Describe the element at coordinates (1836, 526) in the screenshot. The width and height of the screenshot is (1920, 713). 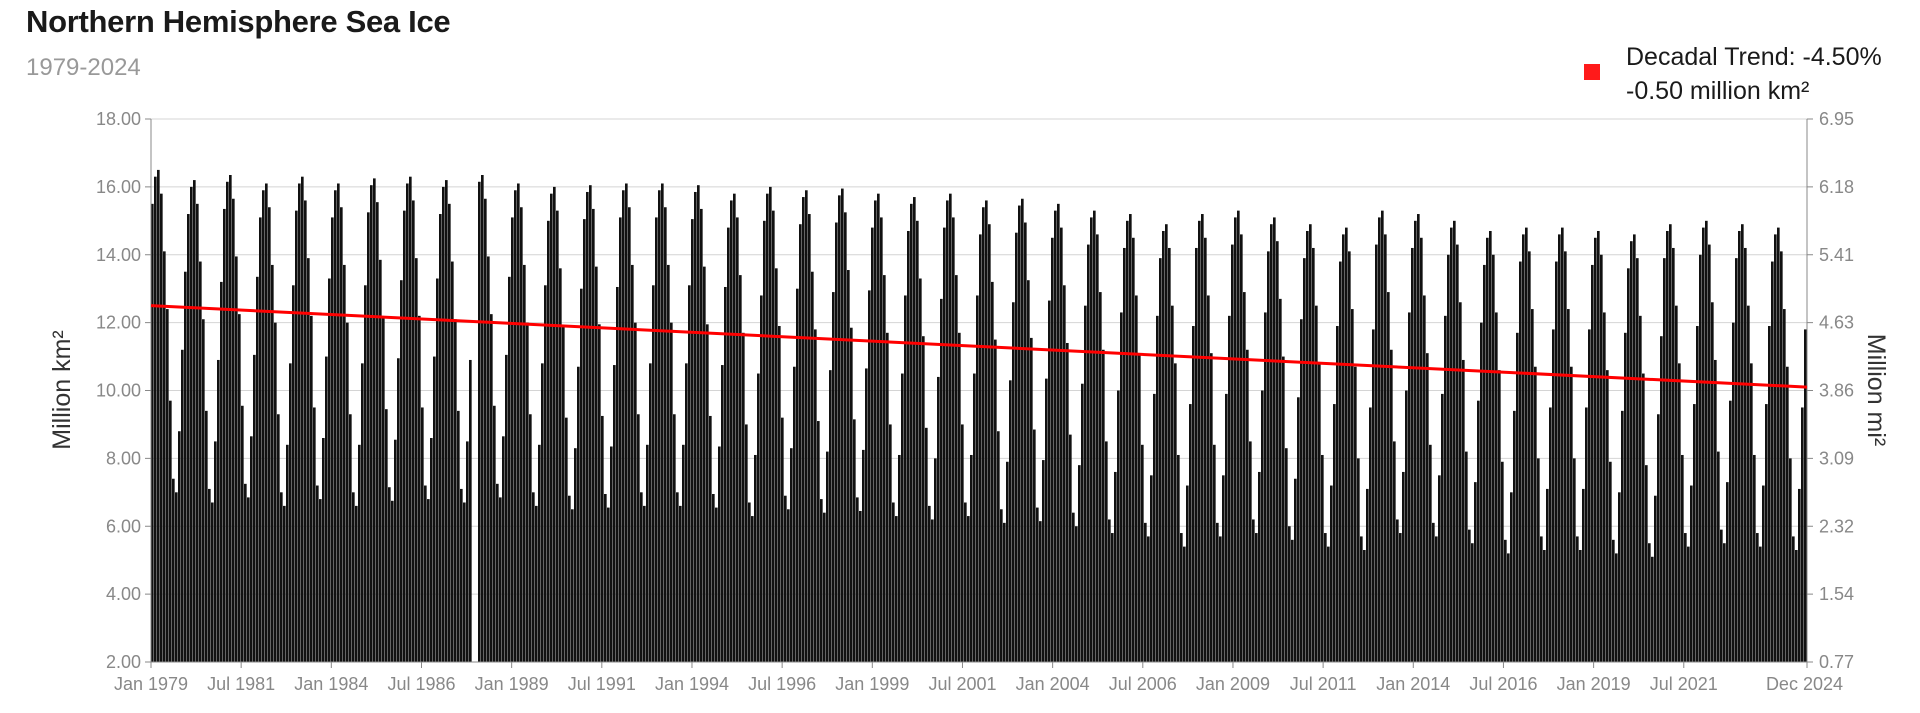
I see `y-tick-label-right: 2.32` at that location.